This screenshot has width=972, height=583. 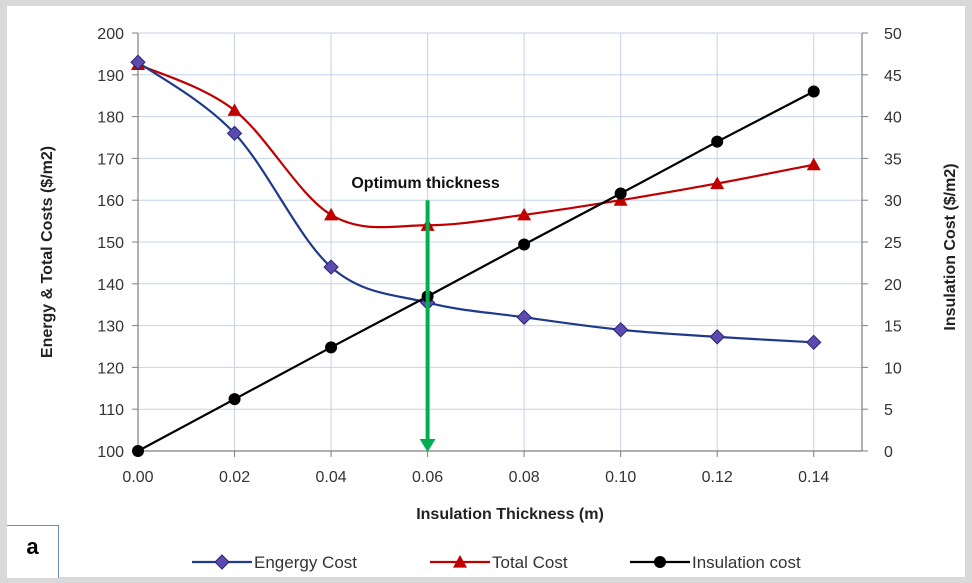 What do you see at coordinates (717, 477) in the screenshot?
I see `x-tick-label: 0.12` at bounding box center [717, 477].